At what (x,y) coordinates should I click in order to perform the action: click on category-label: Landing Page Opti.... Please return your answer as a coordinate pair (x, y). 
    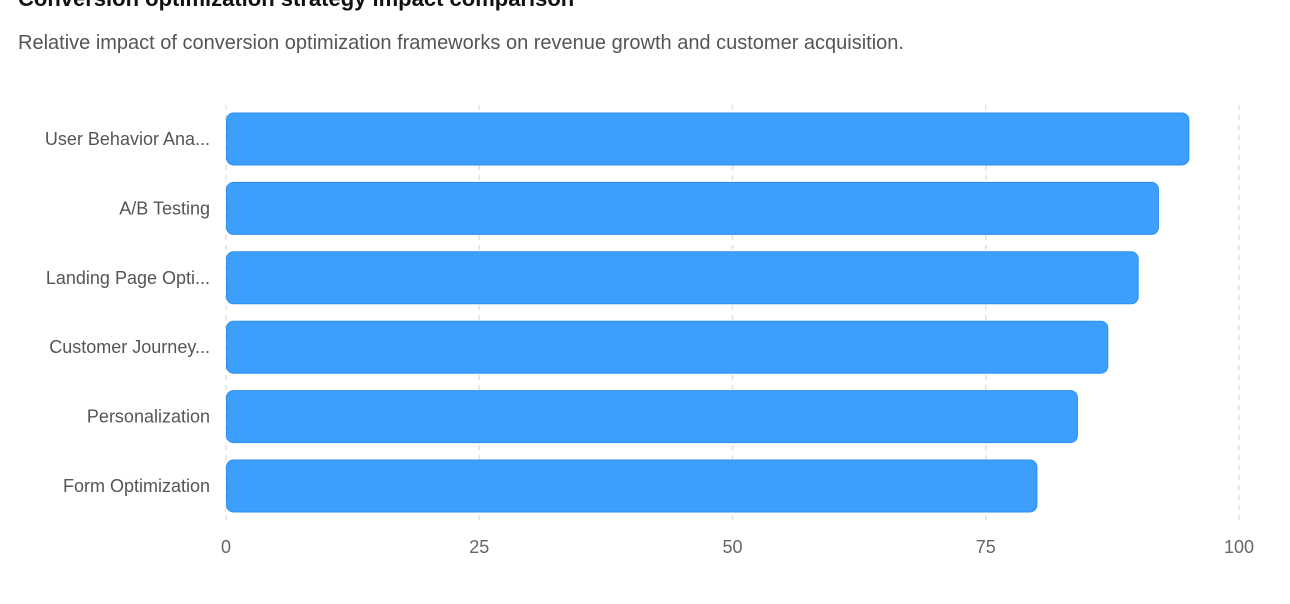
    Looking at the image, I should click on (128, 278).